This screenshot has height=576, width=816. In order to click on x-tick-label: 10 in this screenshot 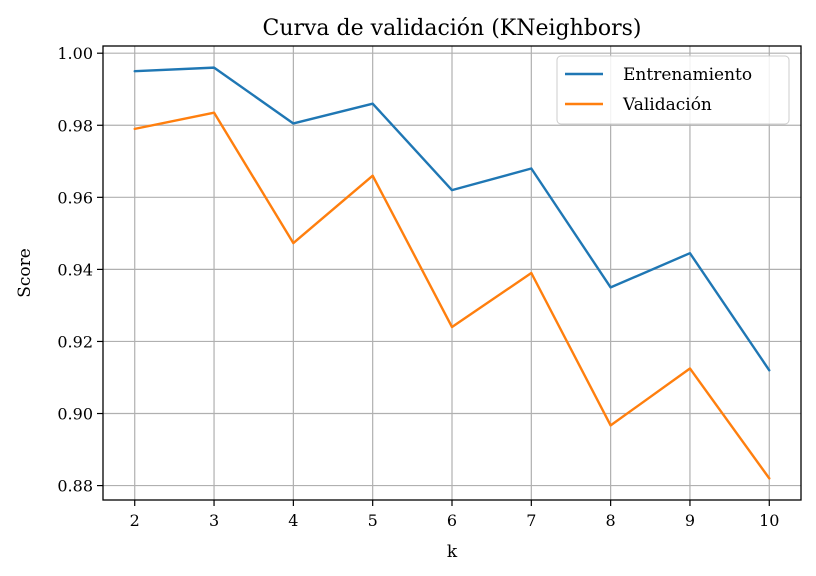, I will do `click(769, 520)`.